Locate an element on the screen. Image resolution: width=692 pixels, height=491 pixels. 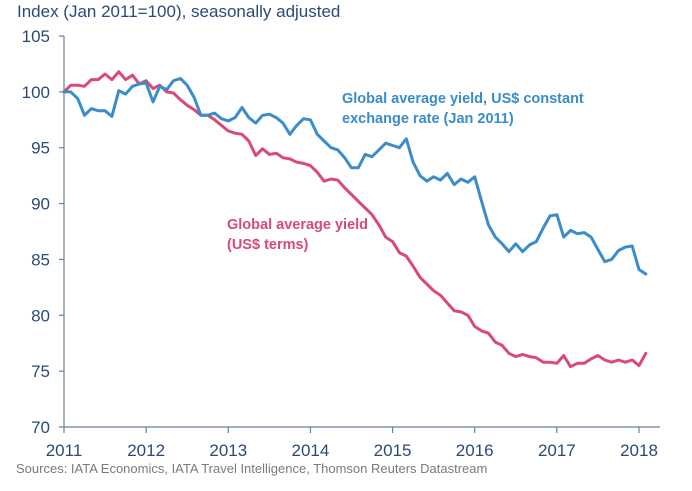
y-tick-label: 75 is located at coordinates (40, 371).